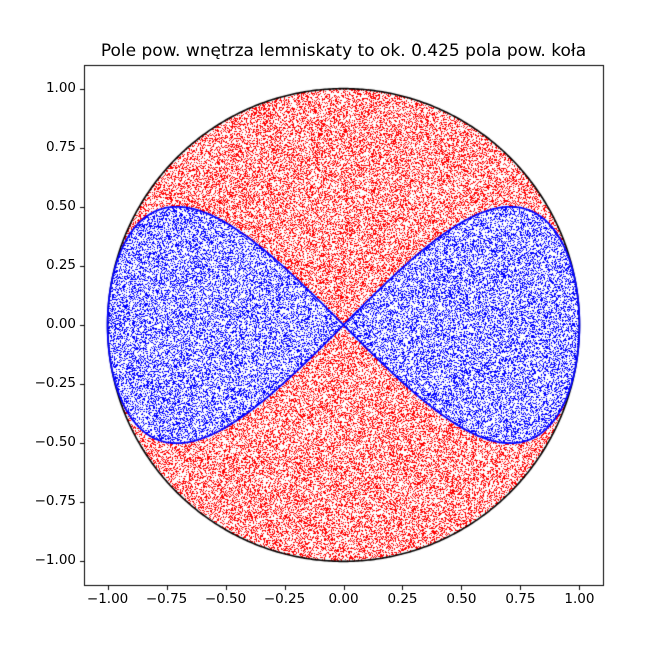 The width and height of the screenshot is (669, 646). I want to click on y-tick-label: 0.75, so click(60, 146).